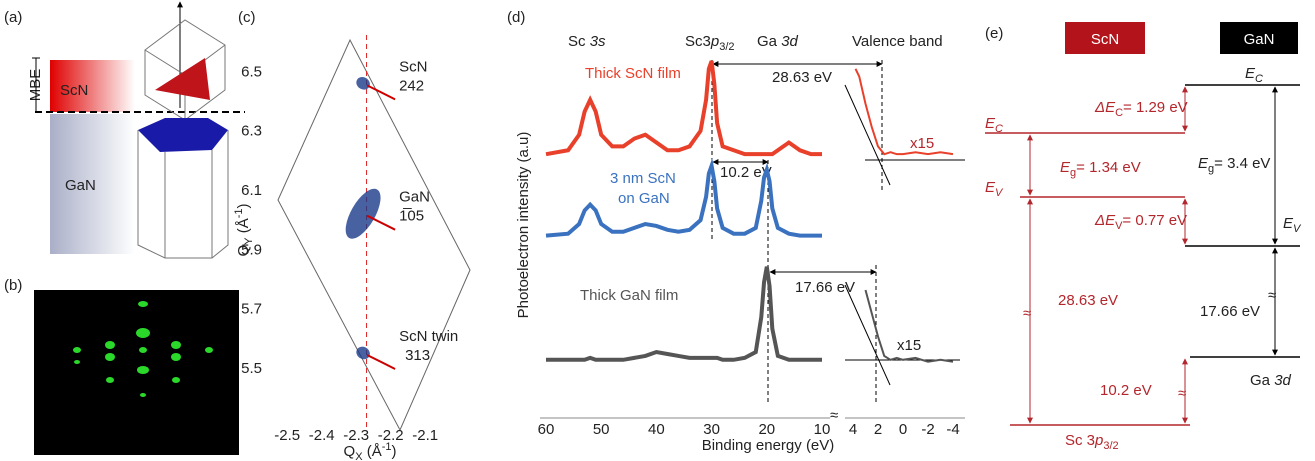  Describe the element at coordinates (1088, 300) in the screenshot. I see `energy-label: 28.63 eV` at that location.